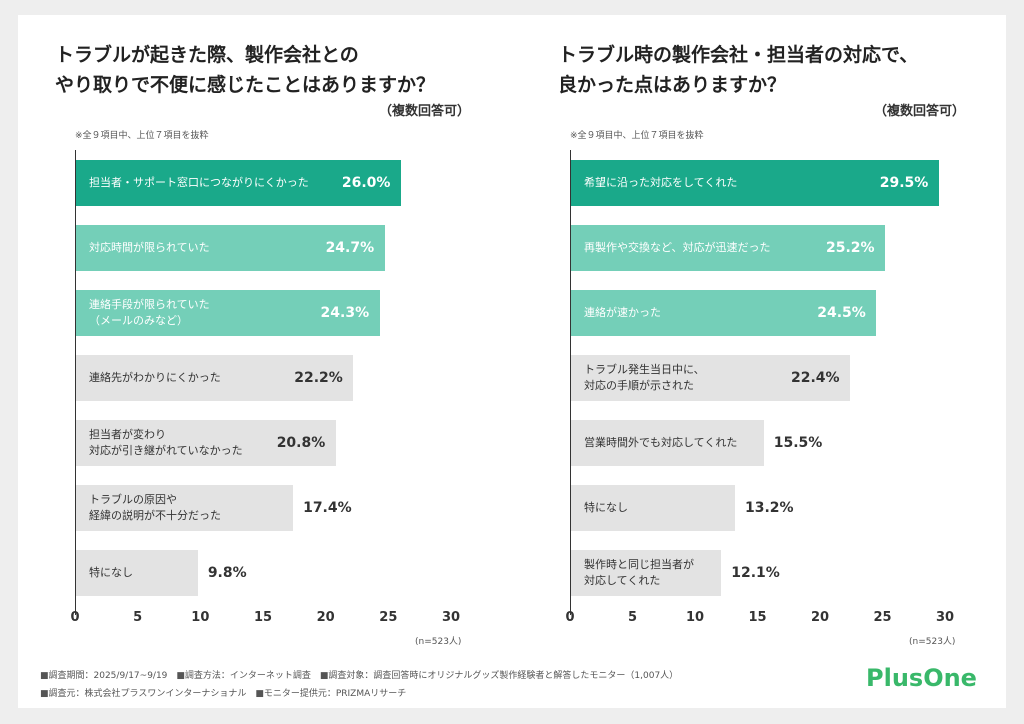 This screenshot has width=1024, height=724. What do you see at coordinates (661, 182) in the screenshot?
I see `category-label: 希望に沿った対応をしてくれた` at bounding box center [661, 182].